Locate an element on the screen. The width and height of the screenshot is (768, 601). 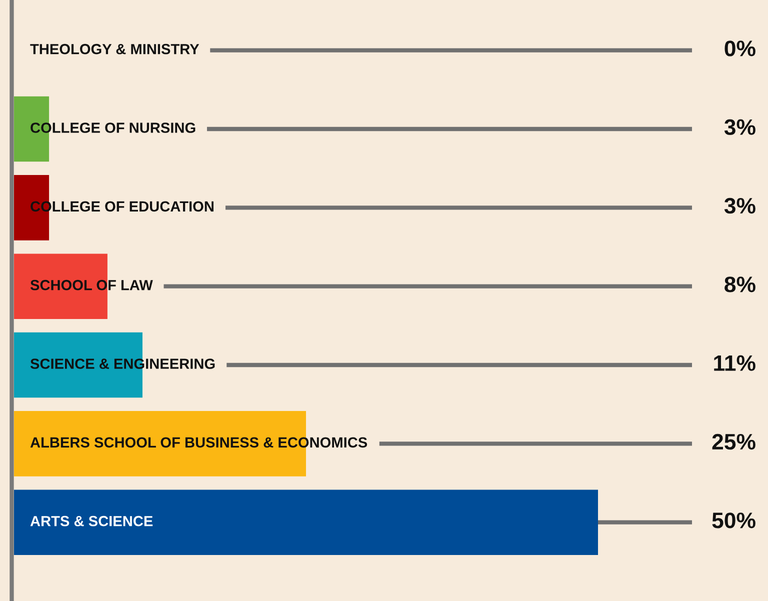
data-label: 25% is located at coordinates (734, 442).